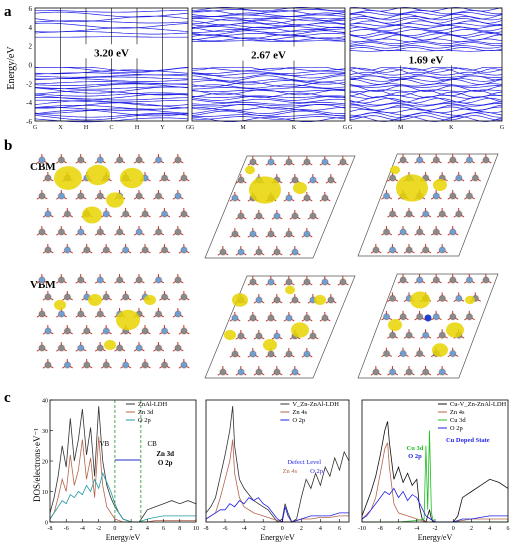  What do you see at coordinates (45, 402) in the screenshot?
I see `y-tick-label: 40` at bounding box center [45, 402].